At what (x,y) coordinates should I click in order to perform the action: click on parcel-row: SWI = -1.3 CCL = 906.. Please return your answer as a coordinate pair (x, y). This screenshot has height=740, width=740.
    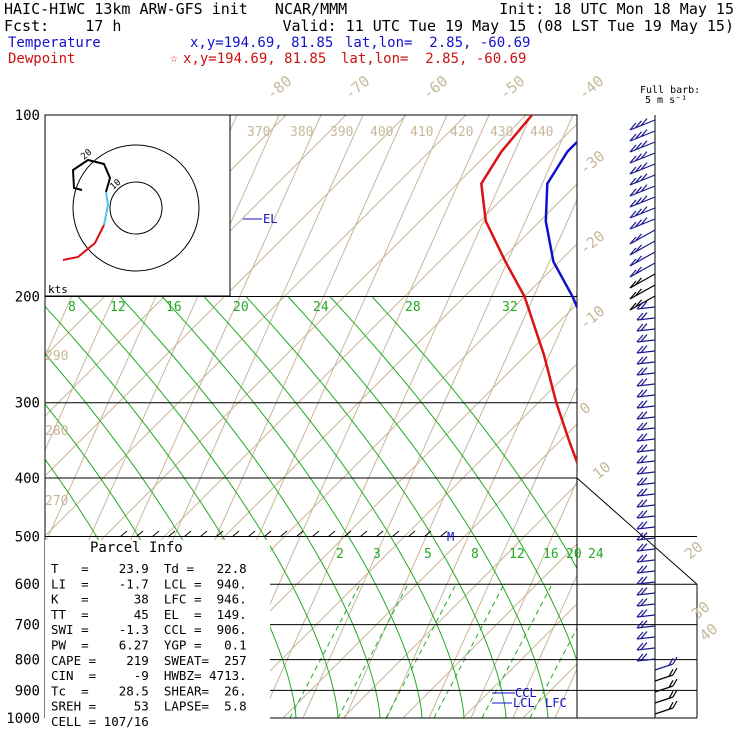
    Looking at the image, I should click on (149, 629).